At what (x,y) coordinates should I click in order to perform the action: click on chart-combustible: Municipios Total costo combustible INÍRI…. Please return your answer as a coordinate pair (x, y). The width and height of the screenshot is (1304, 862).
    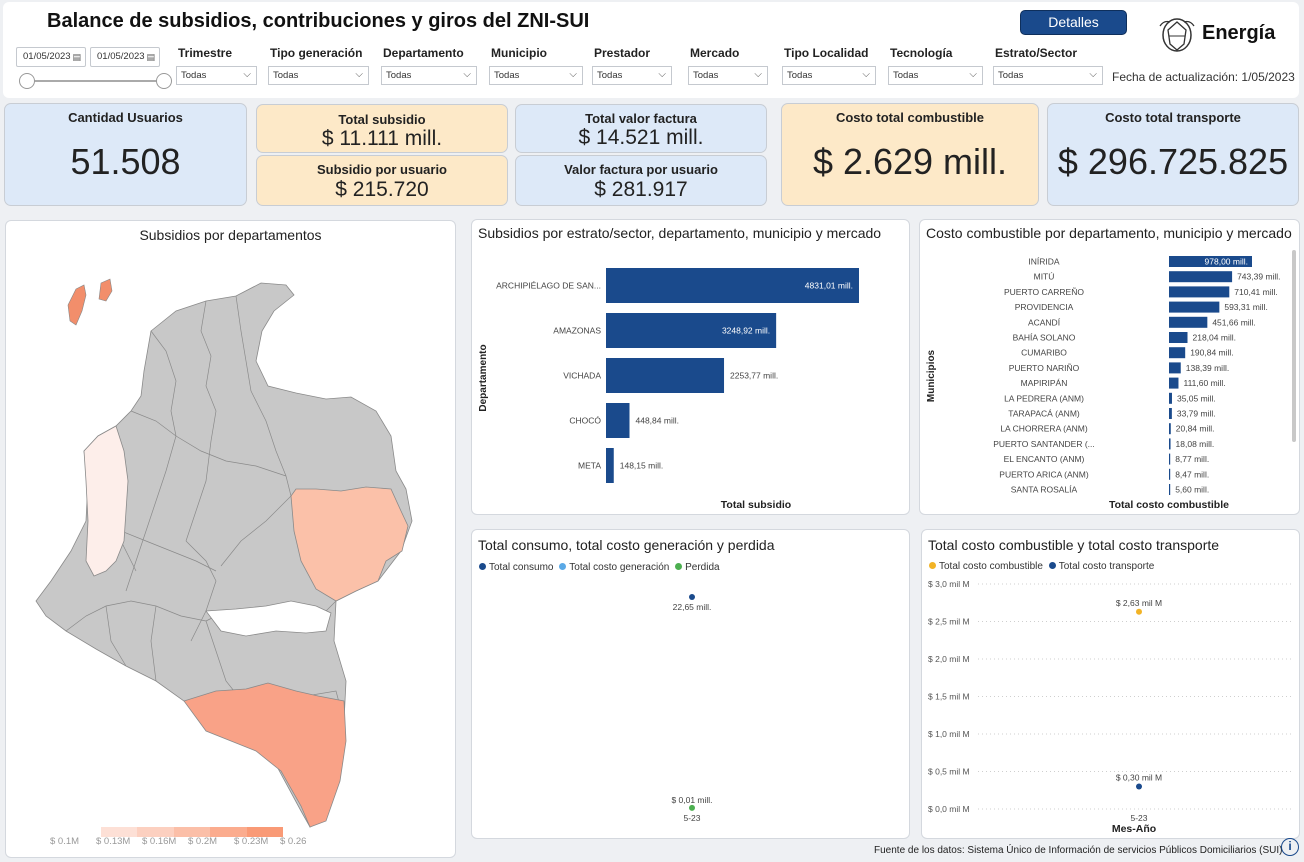
    Looking at the image, I should click on (1110, 368).